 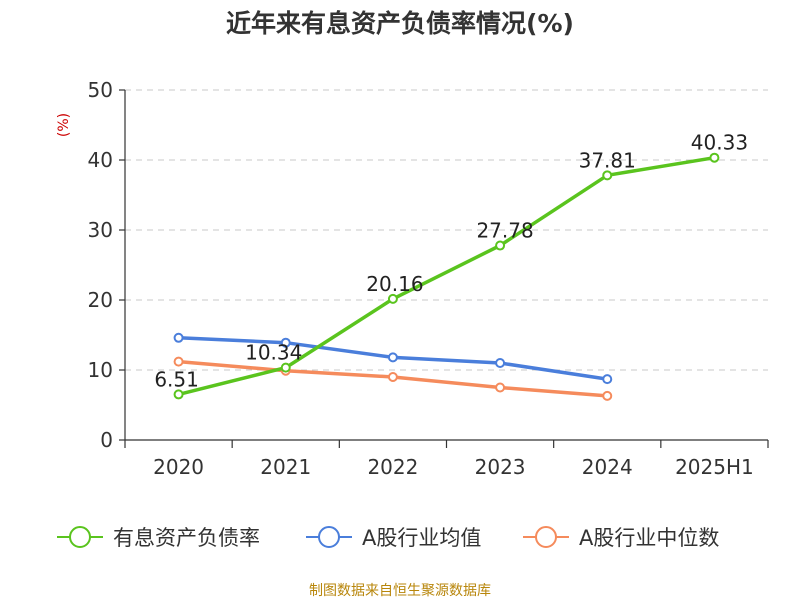 What do you see at coordinates (100, 160) in the screenshot?
I see `y-tick-label: 40` at bounding box center [100, 160].